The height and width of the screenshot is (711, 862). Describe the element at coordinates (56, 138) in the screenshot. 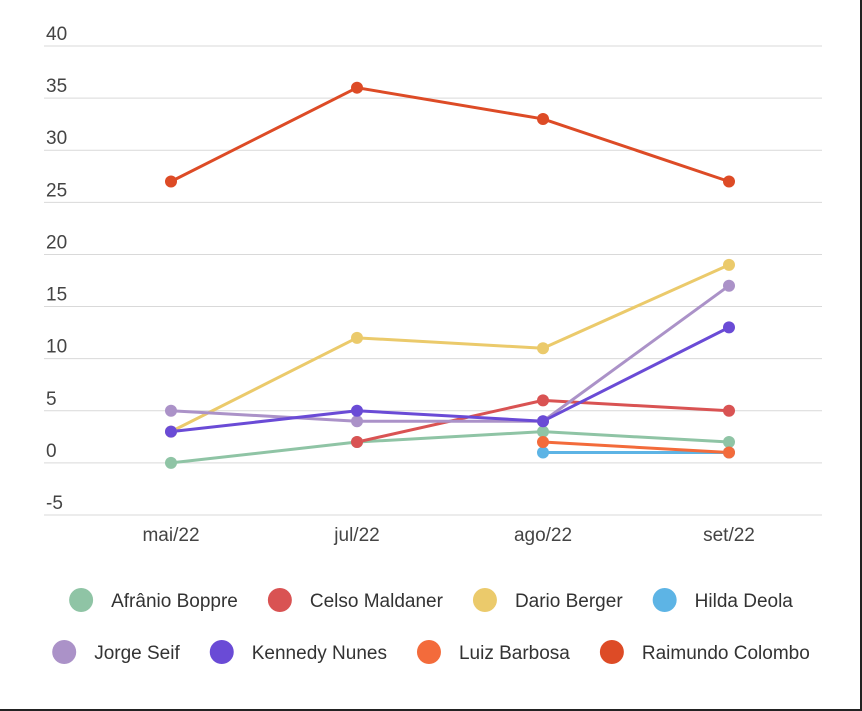

I see `y-tick-label: 30` at that location.